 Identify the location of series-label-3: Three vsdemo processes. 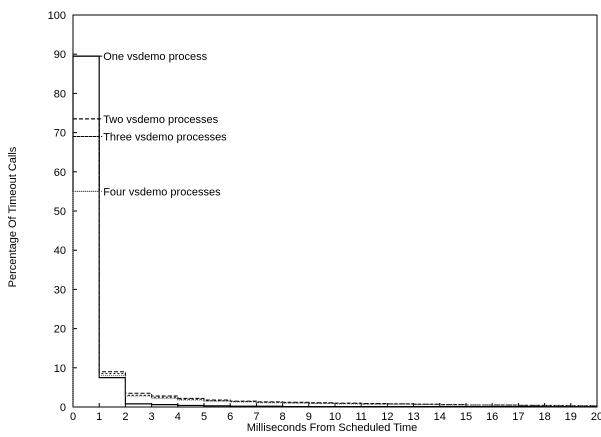
(165, 138).